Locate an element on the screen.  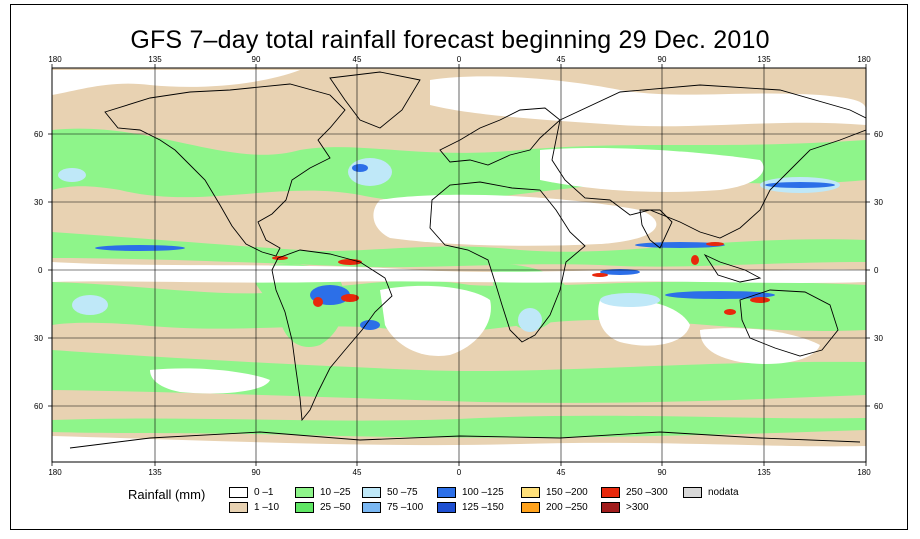
legend-item: 100 –125 is located at coordinates (470, 492).